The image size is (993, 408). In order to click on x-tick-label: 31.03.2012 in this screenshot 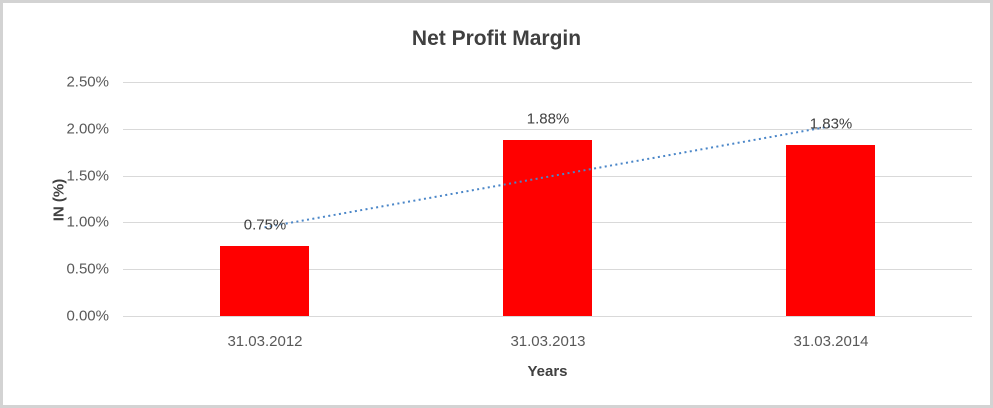, I will do `click(265, 341)`.